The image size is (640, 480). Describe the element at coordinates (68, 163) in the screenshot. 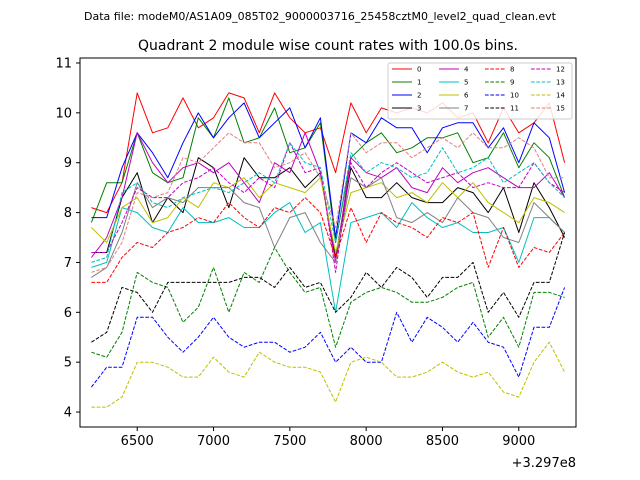

I see `y-tick-label: 9` at that location.